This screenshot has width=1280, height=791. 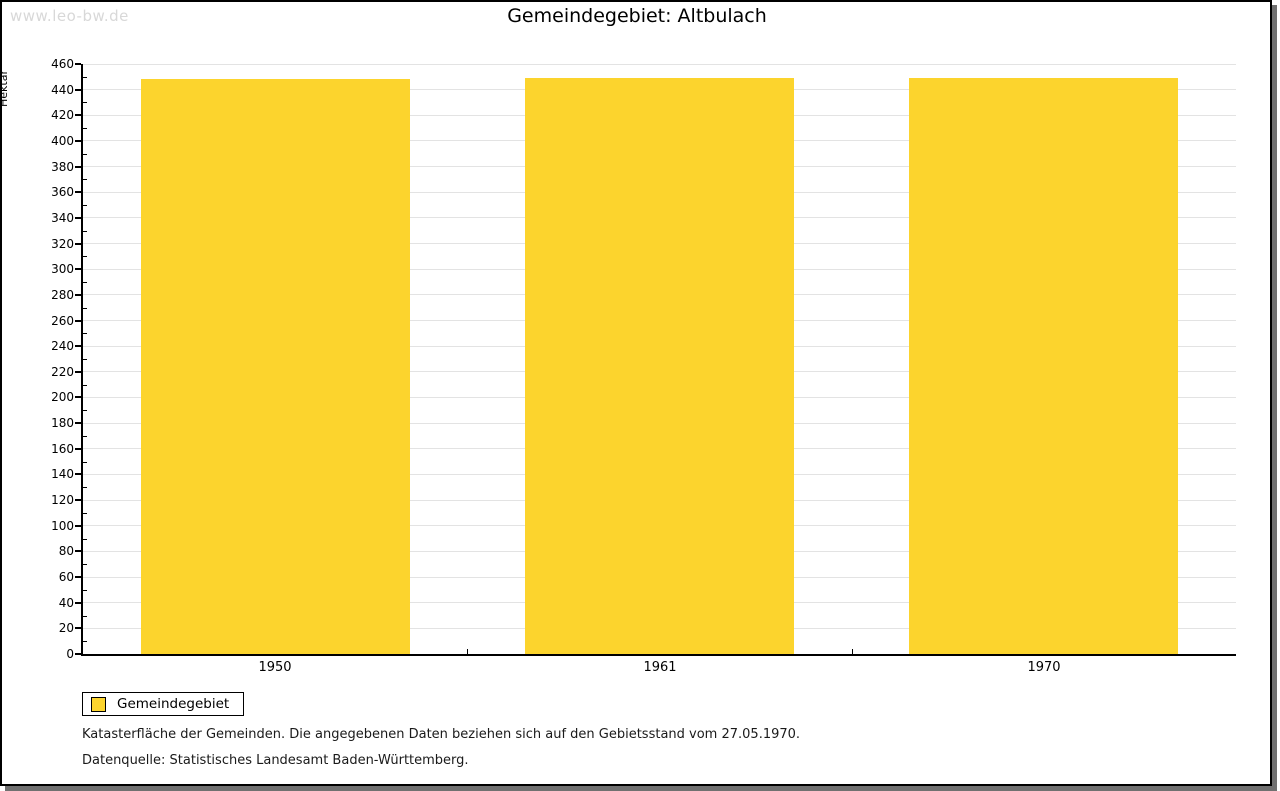 I want to click on legend-swatch-gemeindegebiet, so click(x=98, y=704).